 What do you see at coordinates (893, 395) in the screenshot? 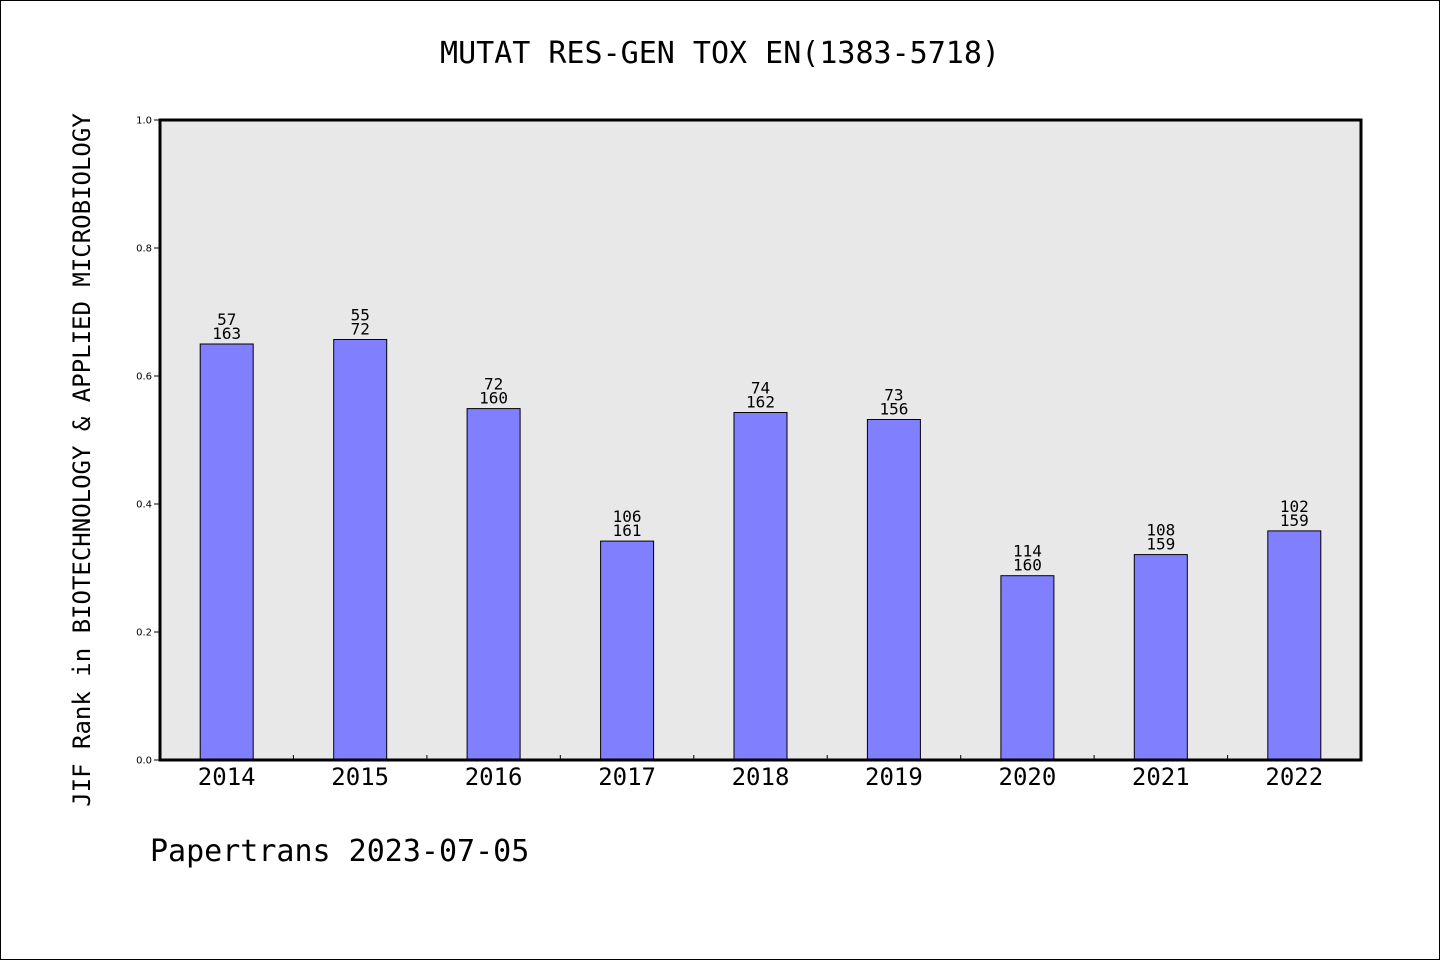
I see `bar-rank-label: 73` at bounding box center [893, 395].